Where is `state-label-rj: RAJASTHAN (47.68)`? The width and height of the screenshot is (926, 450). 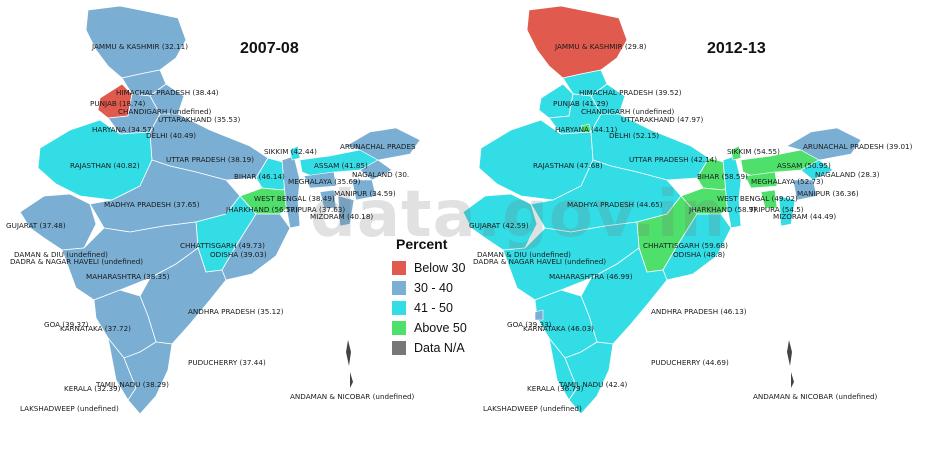
state-label-rj: RAJASTHAN (47.68) is located at coordinates (568, 165).